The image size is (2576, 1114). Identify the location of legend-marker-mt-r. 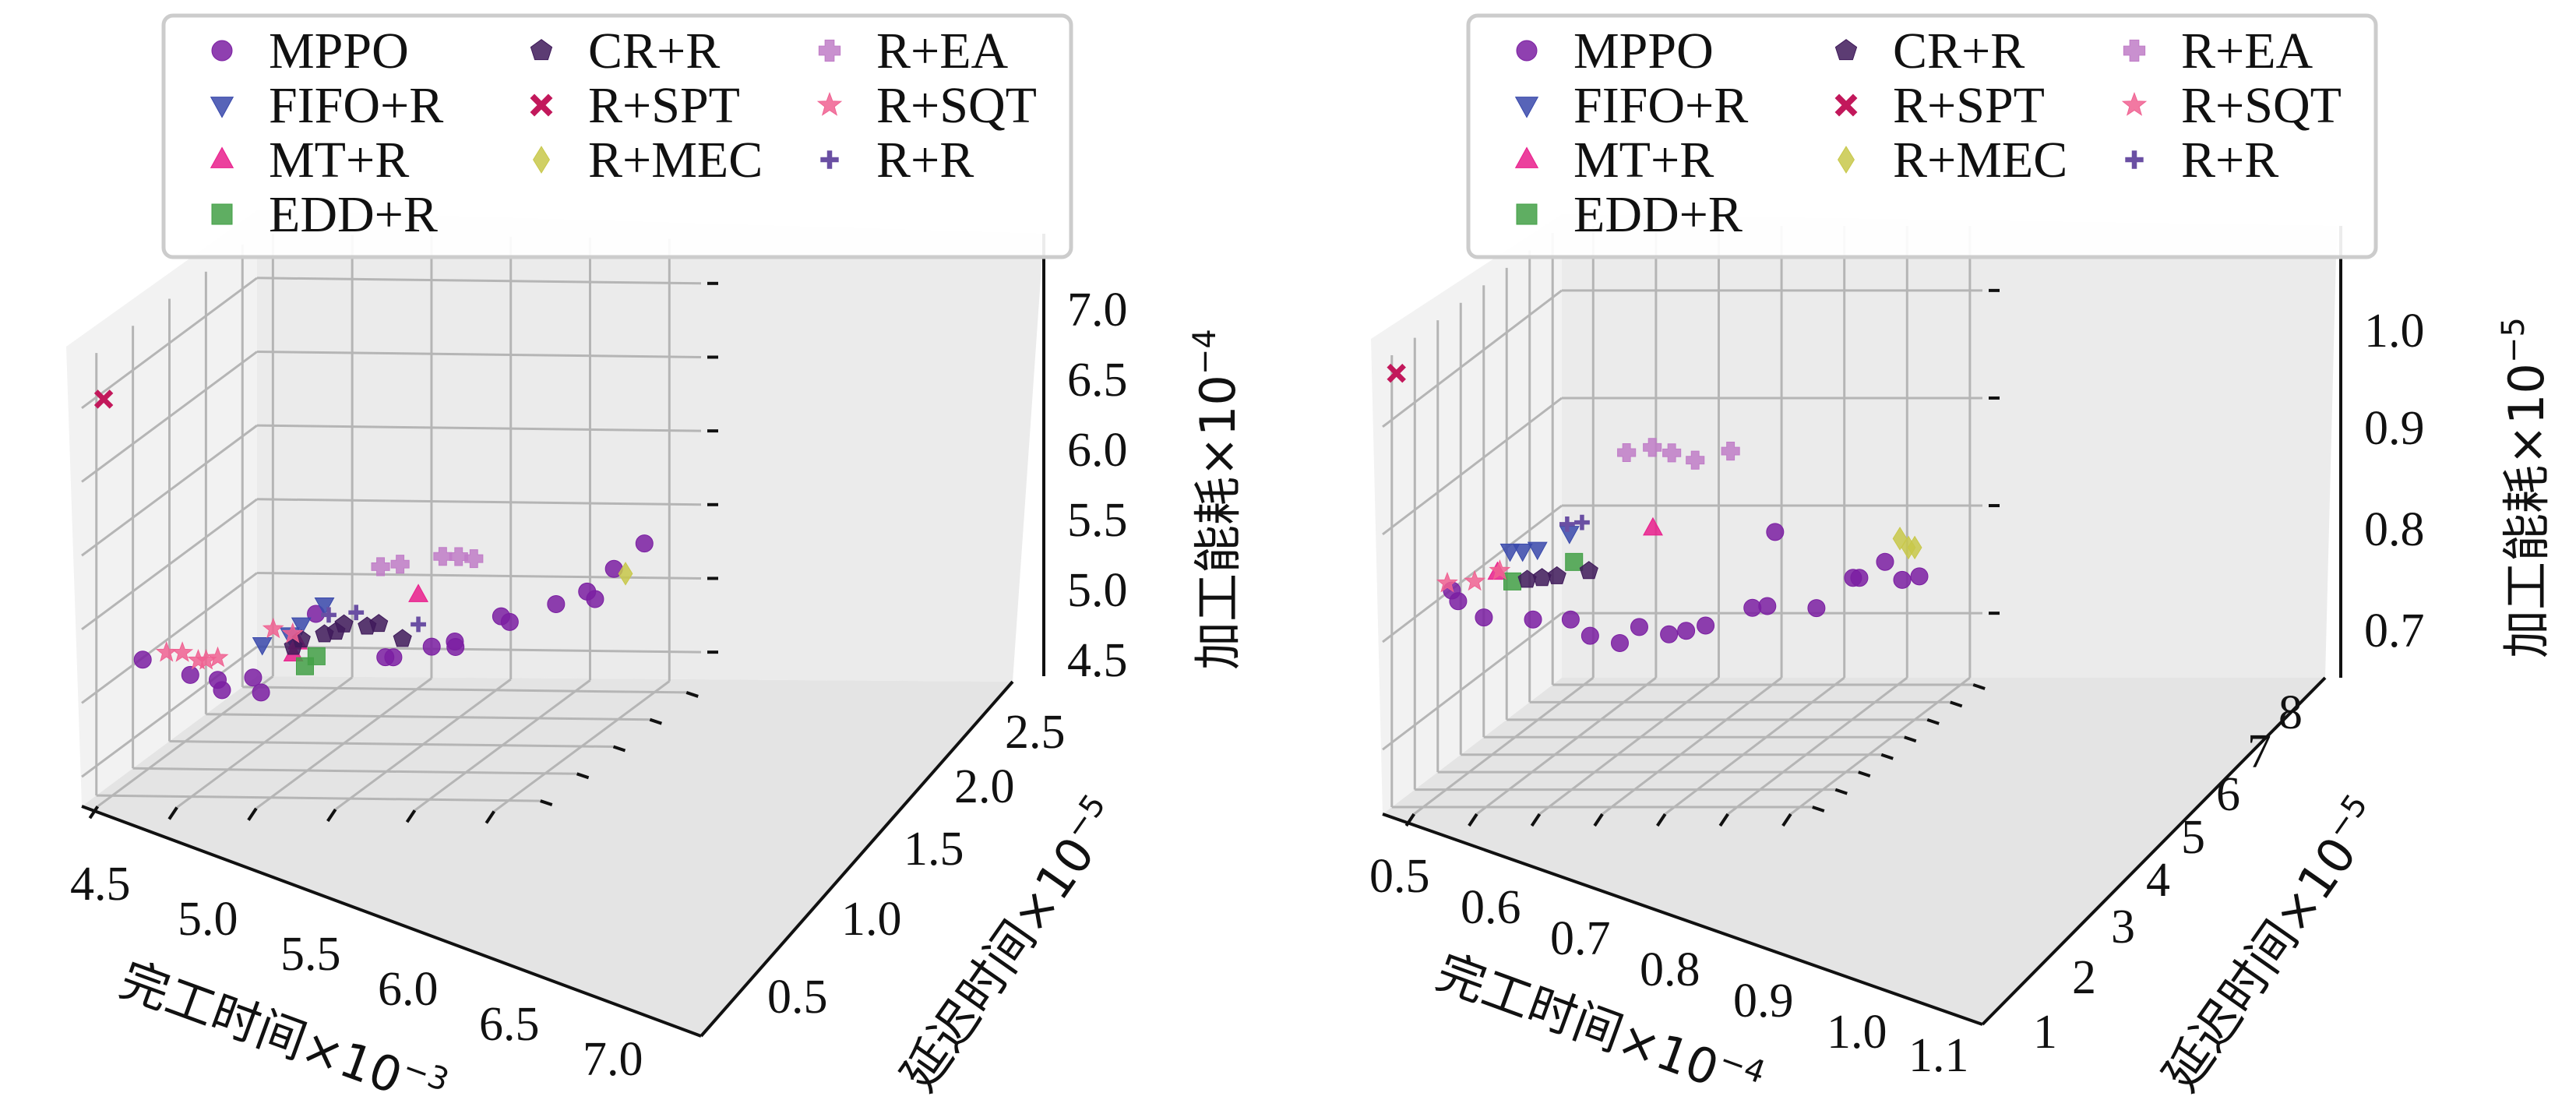
(1526, 157).